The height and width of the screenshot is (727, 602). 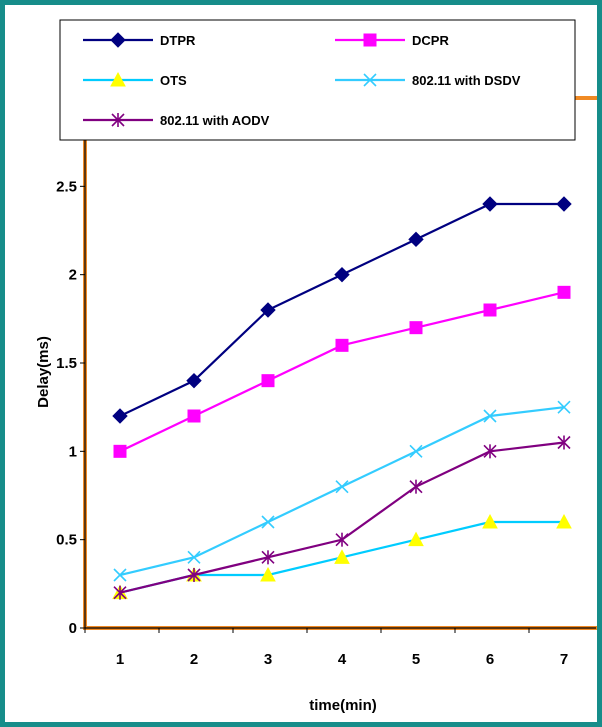 I want to click on x-tick-label: 2, so click(x=194, y=659).